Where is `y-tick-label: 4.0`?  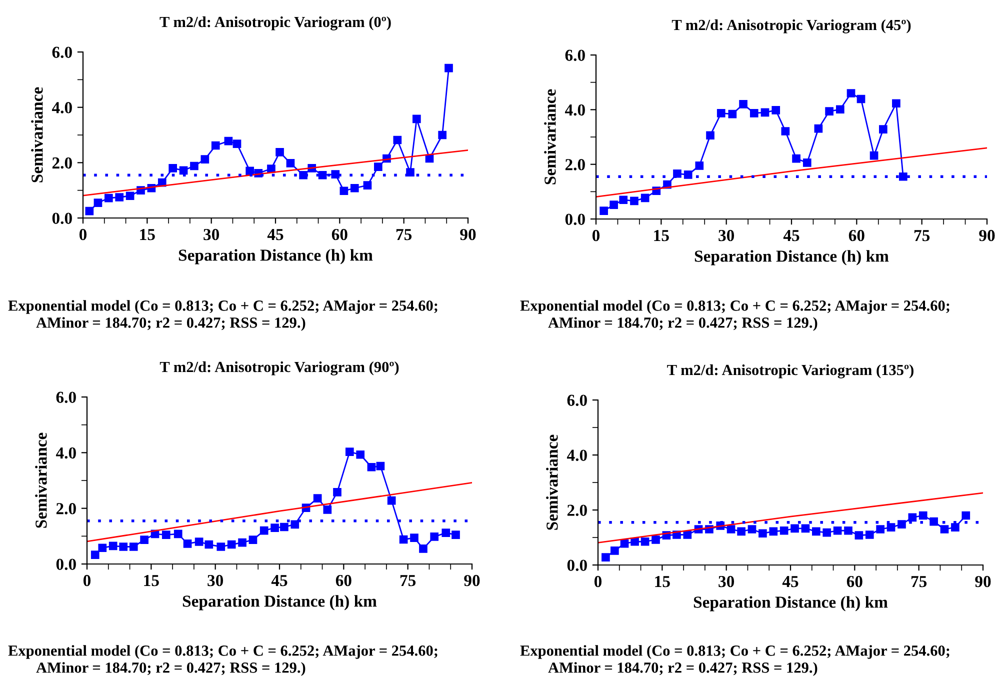
y-tick-label: 4.0 is located at coordinates (62, 108).